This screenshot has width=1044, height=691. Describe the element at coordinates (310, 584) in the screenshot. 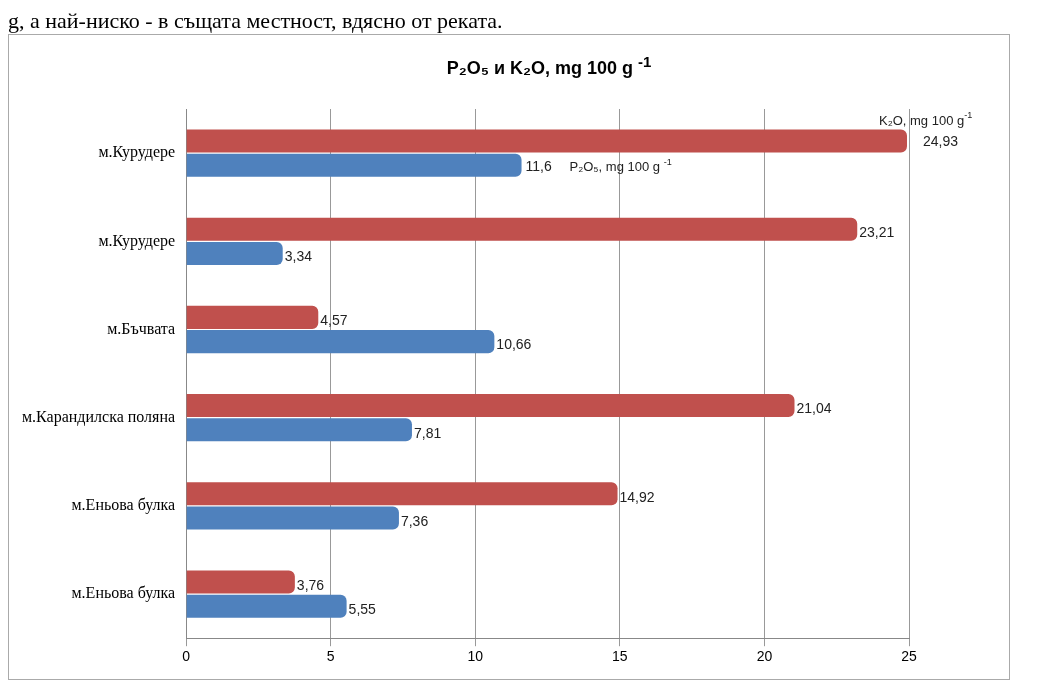

I see `data-label: 3,76` at that location.